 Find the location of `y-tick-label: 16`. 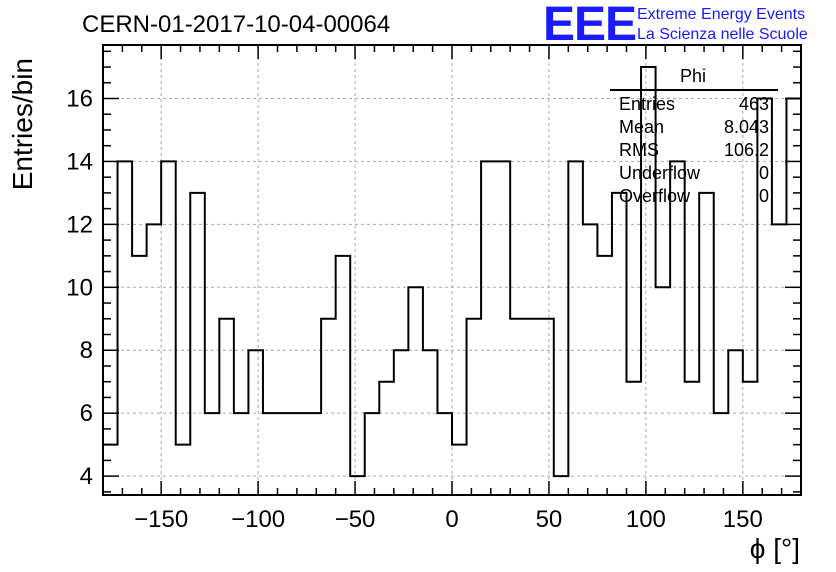

y-tick-label: 16 is located at coordinates (79, 98).